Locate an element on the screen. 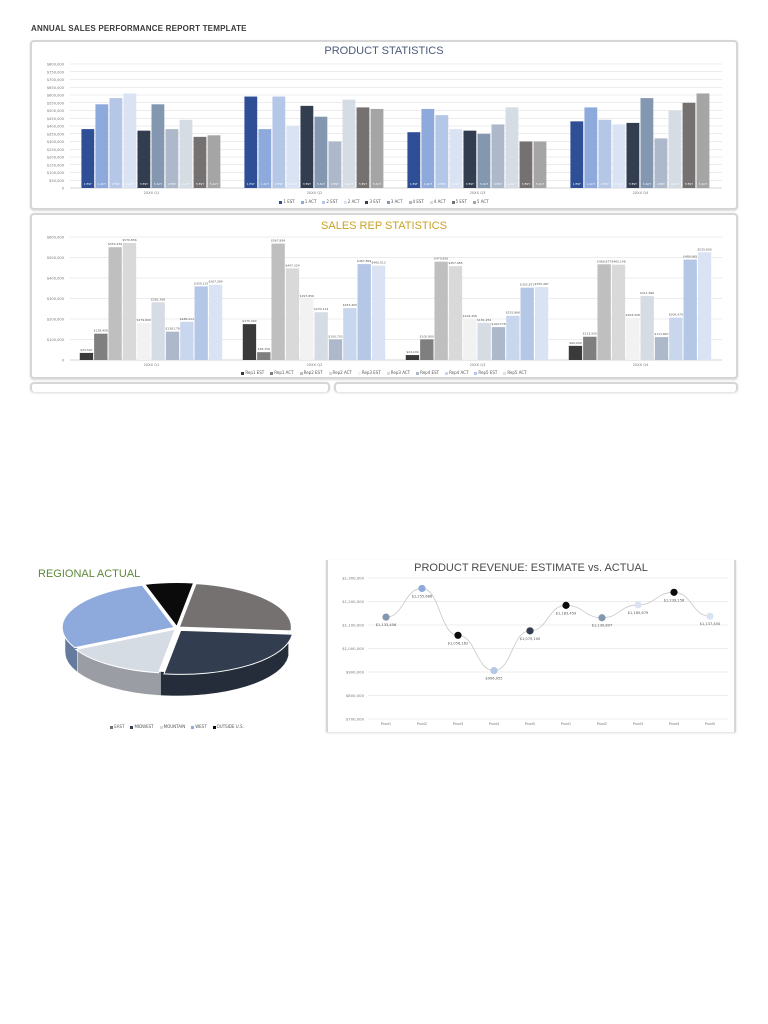  rep-y-tick-label: $200,000 is located at coordinates (56, 320).